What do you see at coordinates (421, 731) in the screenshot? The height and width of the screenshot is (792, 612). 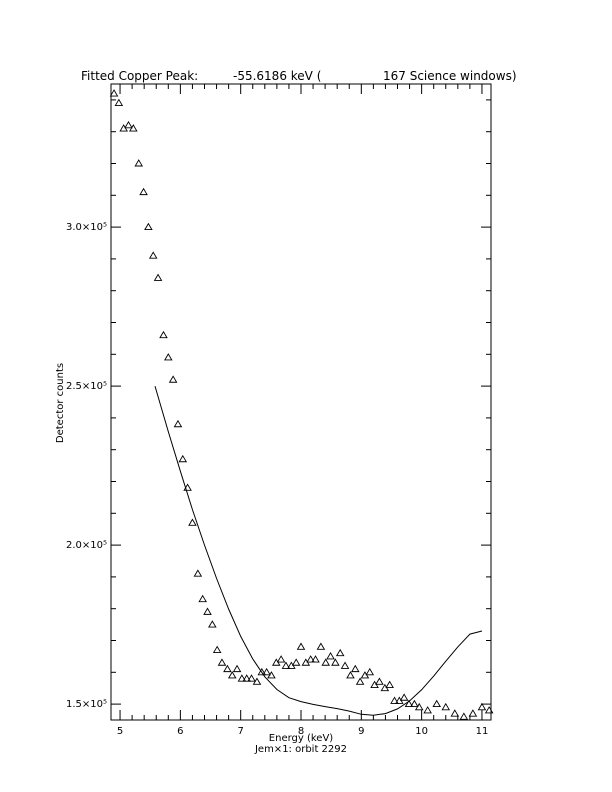 I see `x-tick-label: 10` at bounding box center [421, 731].